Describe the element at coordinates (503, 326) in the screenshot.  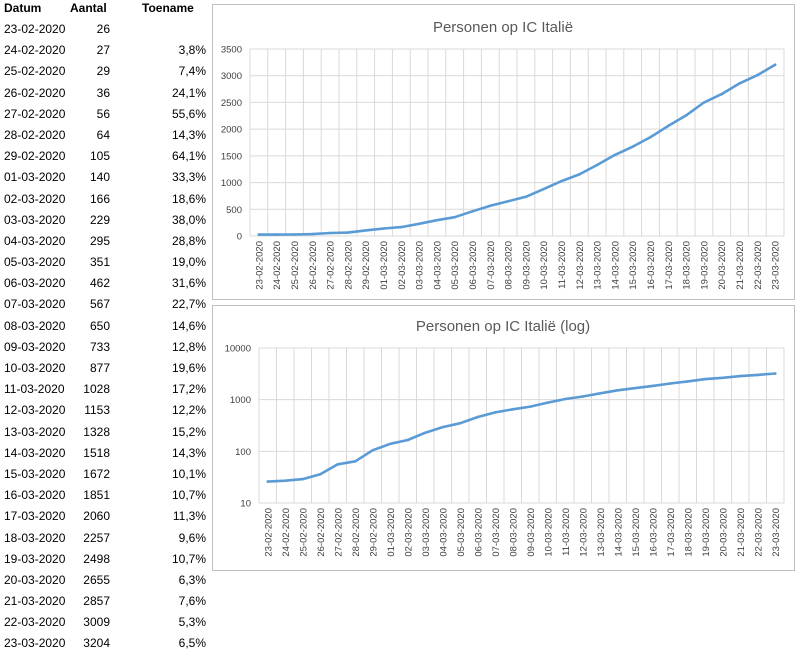
I see `chart-title: Personen op IC Italië (log)` at that location.